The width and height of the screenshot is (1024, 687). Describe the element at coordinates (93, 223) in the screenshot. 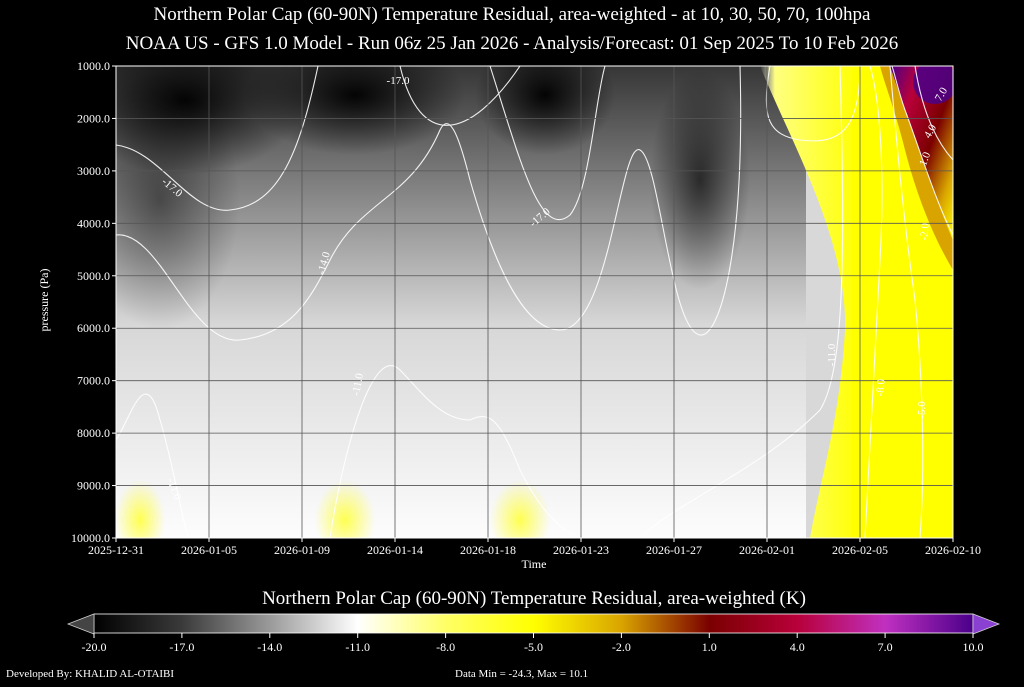

I see `y-tick-label: 4000.0` at that location.